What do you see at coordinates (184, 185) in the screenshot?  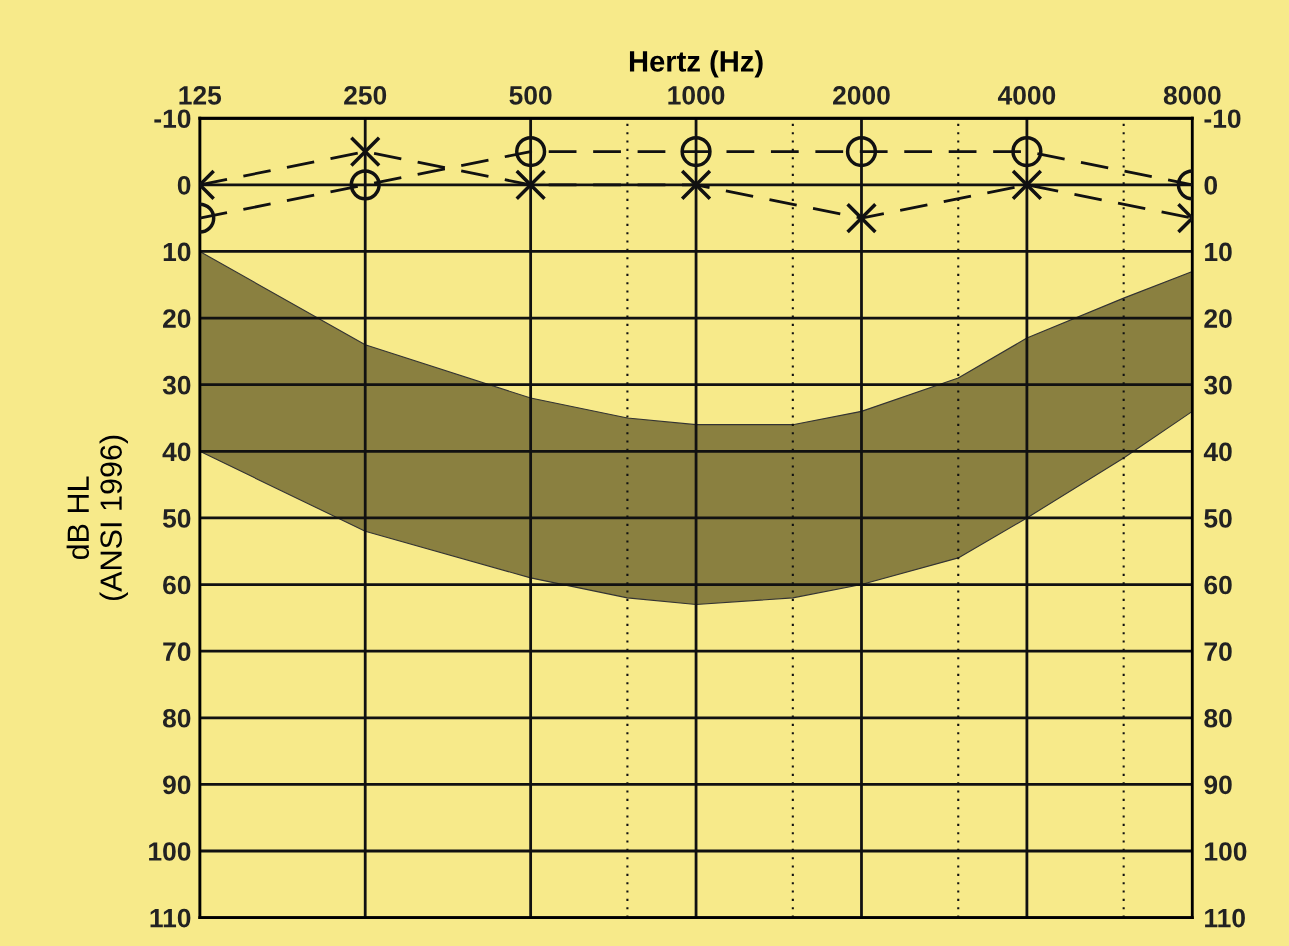 I see `y-tick-label: 0` at bounding box center [184, 185].